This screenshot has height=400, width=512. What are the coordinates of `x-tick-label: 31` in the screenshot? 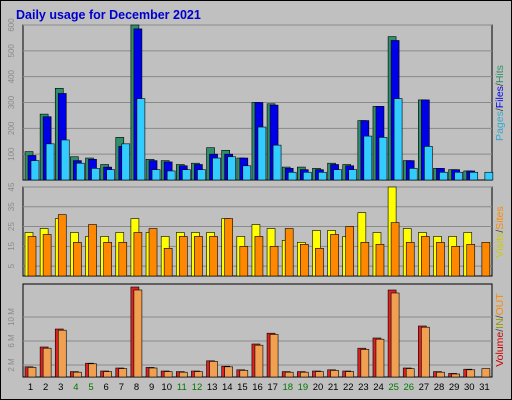 It's located at (484, 387).